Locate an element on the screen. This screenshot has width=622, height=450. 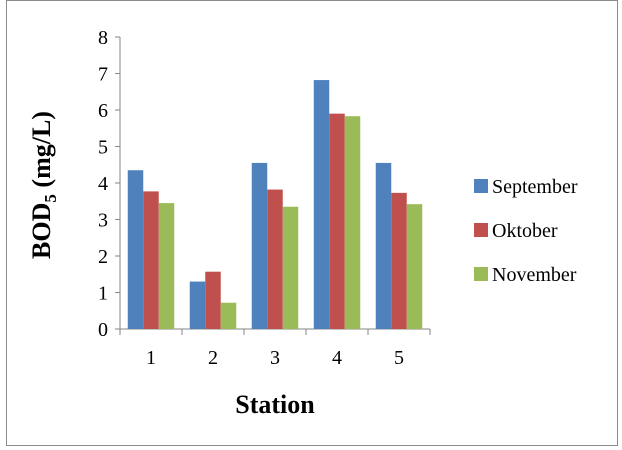
y-axis-title-subscript: 5 is located at coordinates (50, 198).